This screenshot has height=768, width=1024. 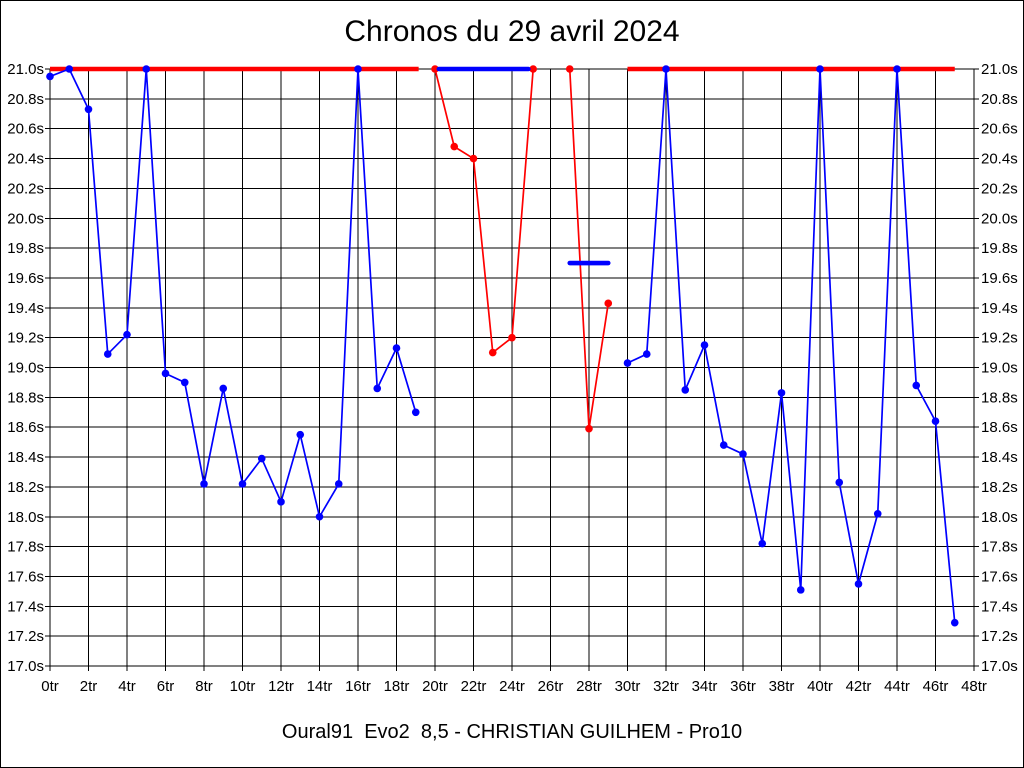 I want to click on y-tick-label-right: 17.6s, so click(x=999, y=576).